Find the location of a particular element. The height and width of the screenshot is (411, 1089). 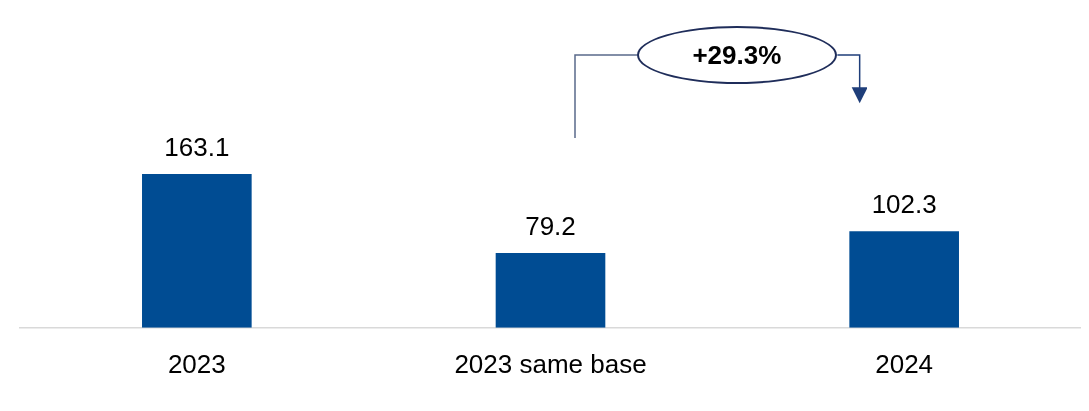

data-label: 102.3 is located at coordinates (904, 204).